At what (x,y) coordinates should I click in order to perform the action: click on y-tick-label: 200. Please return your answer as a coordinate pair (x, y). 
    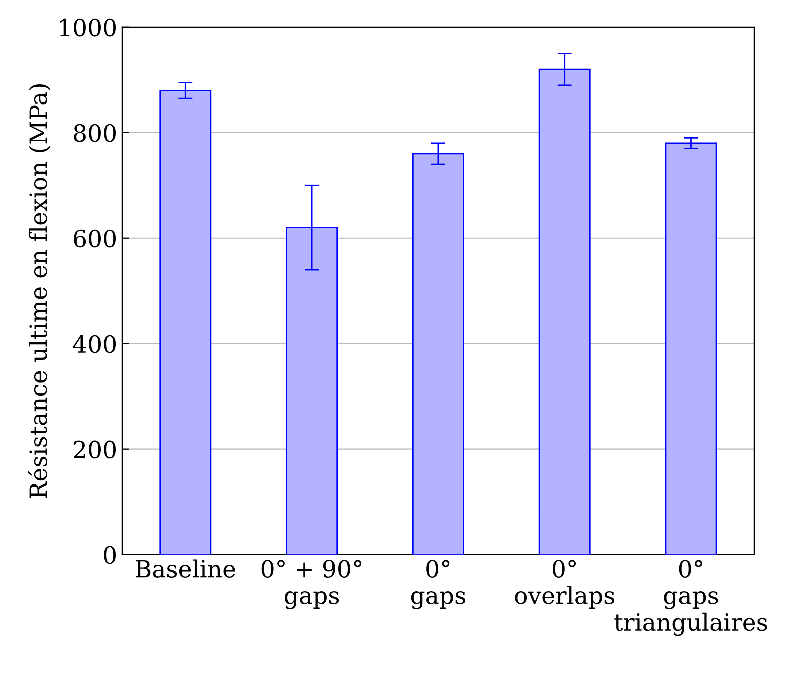
    Looking at the image, I should click on (95, 449).